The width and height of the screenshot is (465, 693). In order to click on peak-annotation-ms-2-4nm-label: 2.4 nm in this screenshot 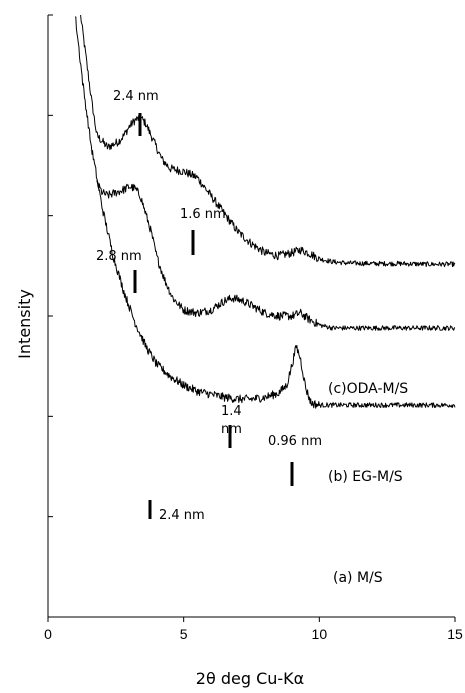, I will do `click(182, 515)`.